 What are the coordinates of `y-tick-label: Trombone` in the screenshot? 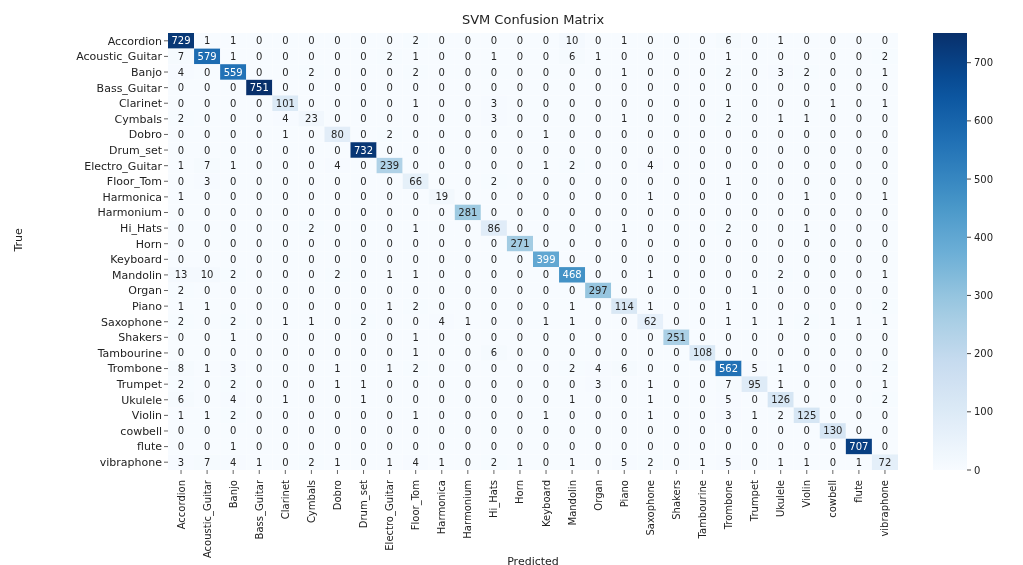 It's located at (134, 369).